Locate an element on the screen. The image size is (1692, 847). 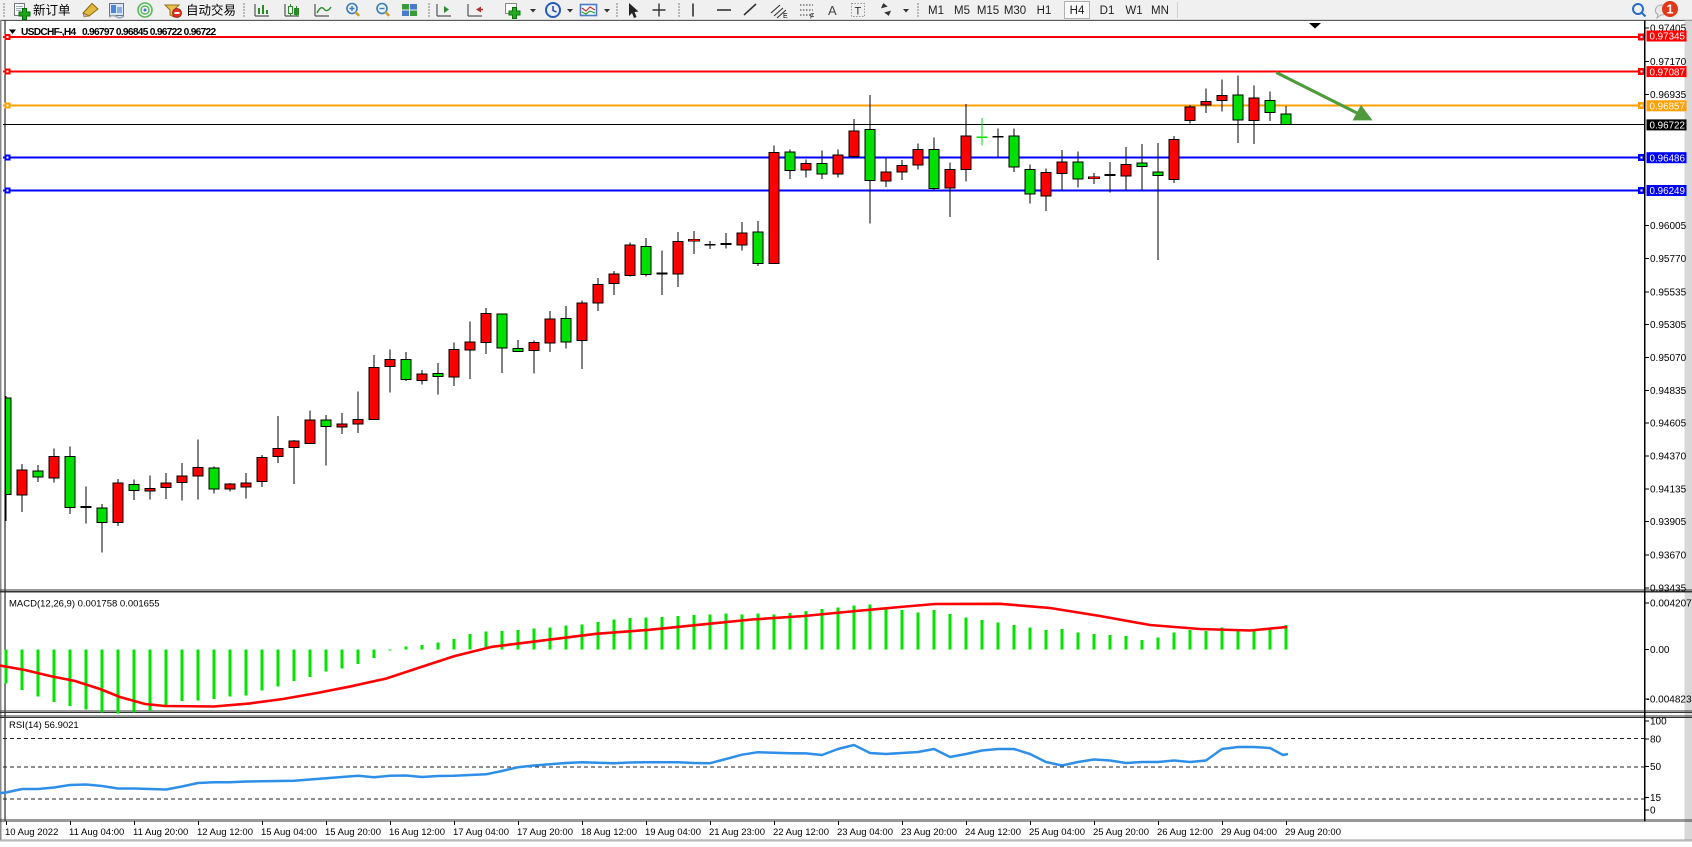
svg-text: 0.94835 is located at coordinates (1668, 391).